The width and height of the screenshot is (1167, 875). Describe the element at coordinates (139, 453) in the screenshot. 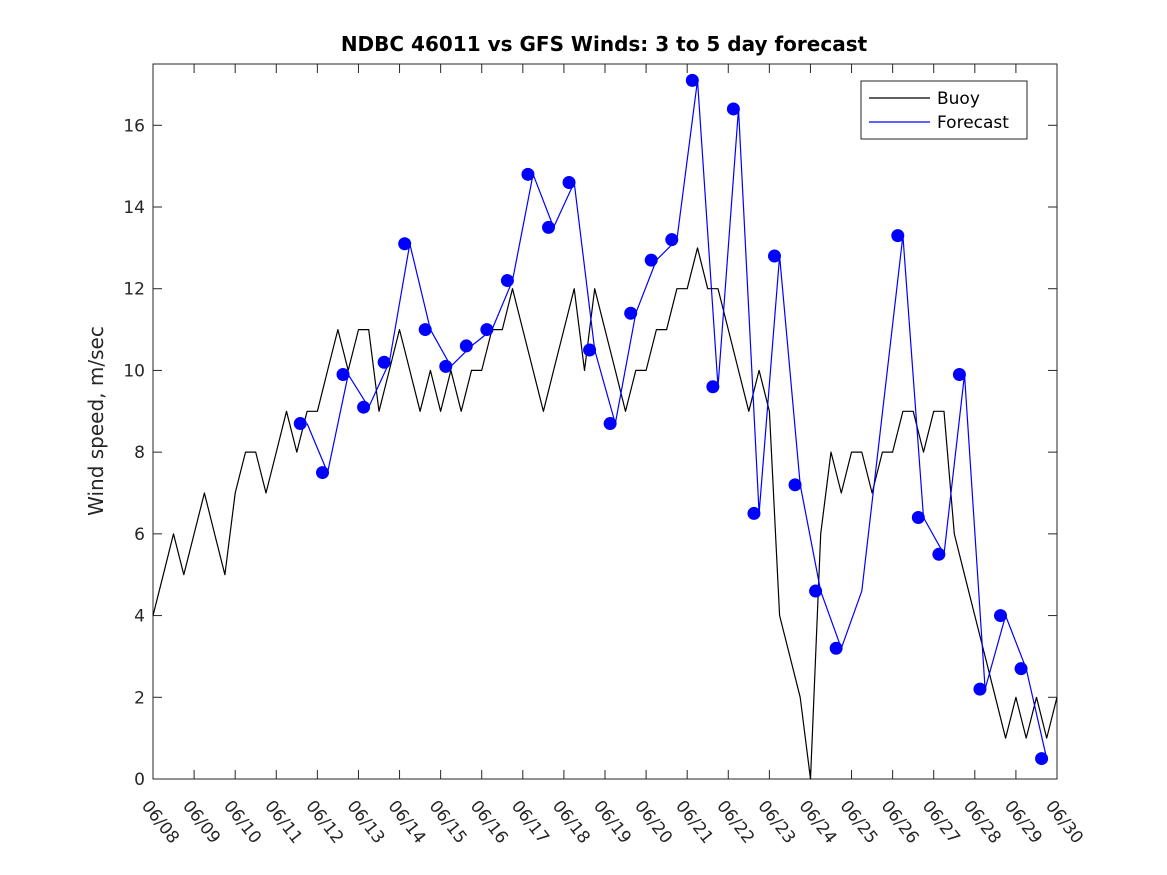

I see `y-tick-label: 8` at that location.